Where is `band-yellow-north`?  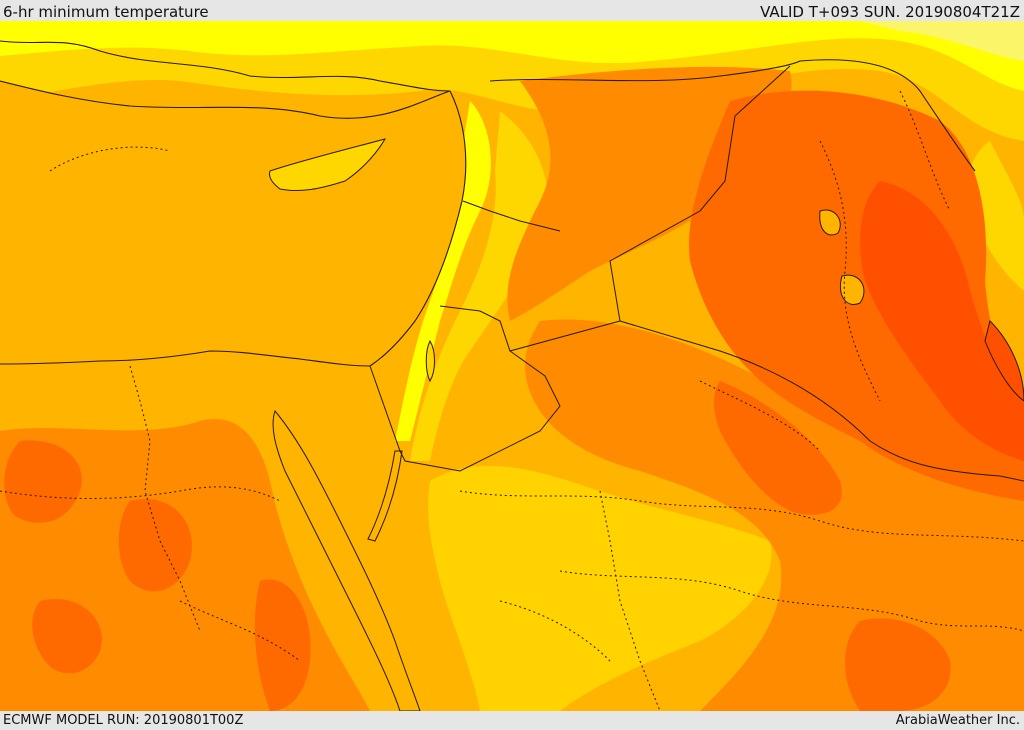
band-yellow-north is located at coordinates (512, 56).